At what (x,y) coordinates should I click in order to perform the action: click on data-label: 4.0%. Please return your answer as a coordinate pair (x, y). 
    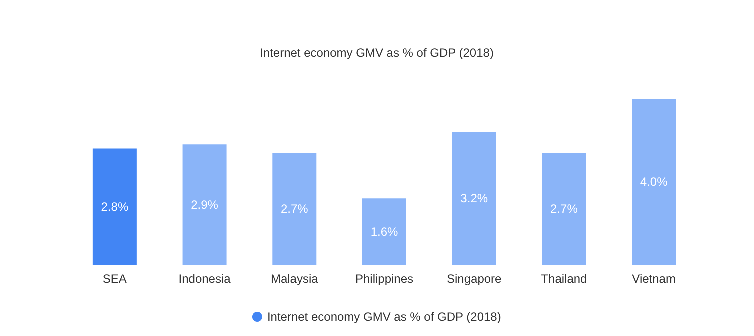
    Looking at the image, I should click on (654, 182).